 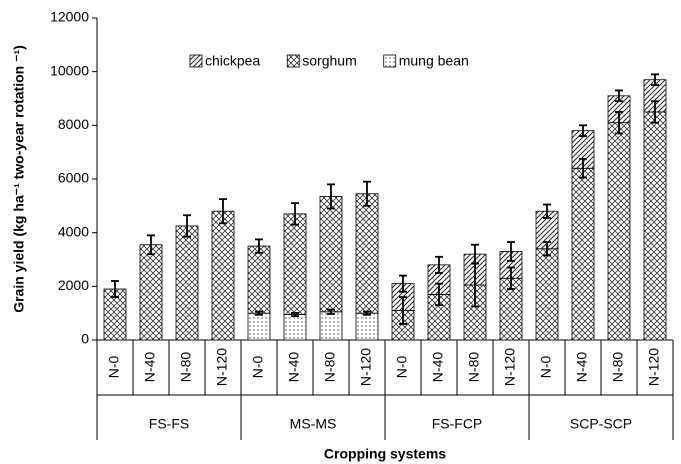 I want to click on y-tick-label: 12000, so click(x=69, y=17).